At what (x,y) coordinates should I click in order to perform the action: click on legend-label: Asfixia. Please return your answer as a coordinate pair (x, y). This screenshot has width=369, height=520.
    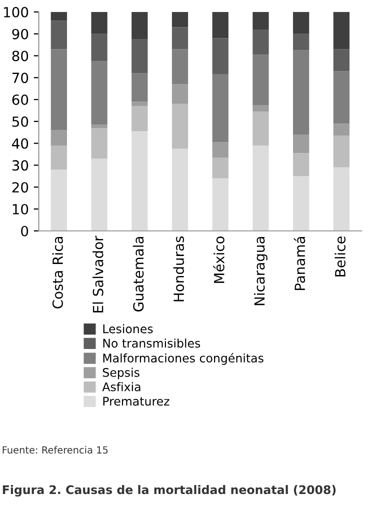
    Looking at the image, I should click on (121, 387).